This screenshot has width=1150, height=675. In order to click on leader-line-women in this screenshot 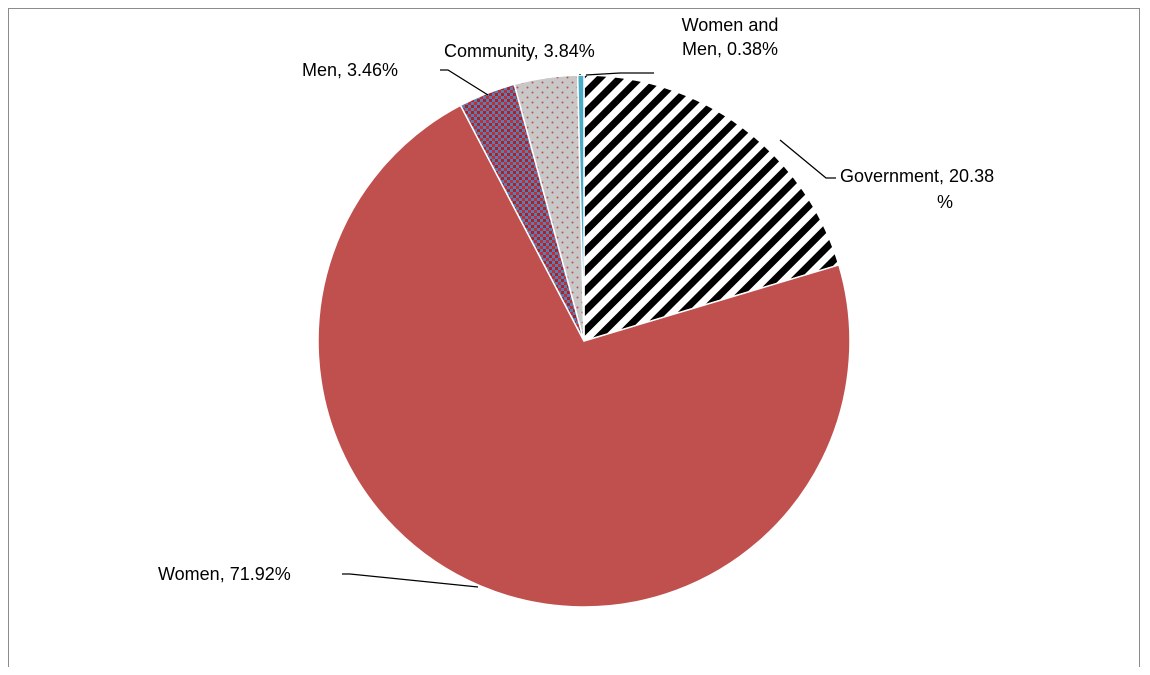, I will do `click(410, 580)`.